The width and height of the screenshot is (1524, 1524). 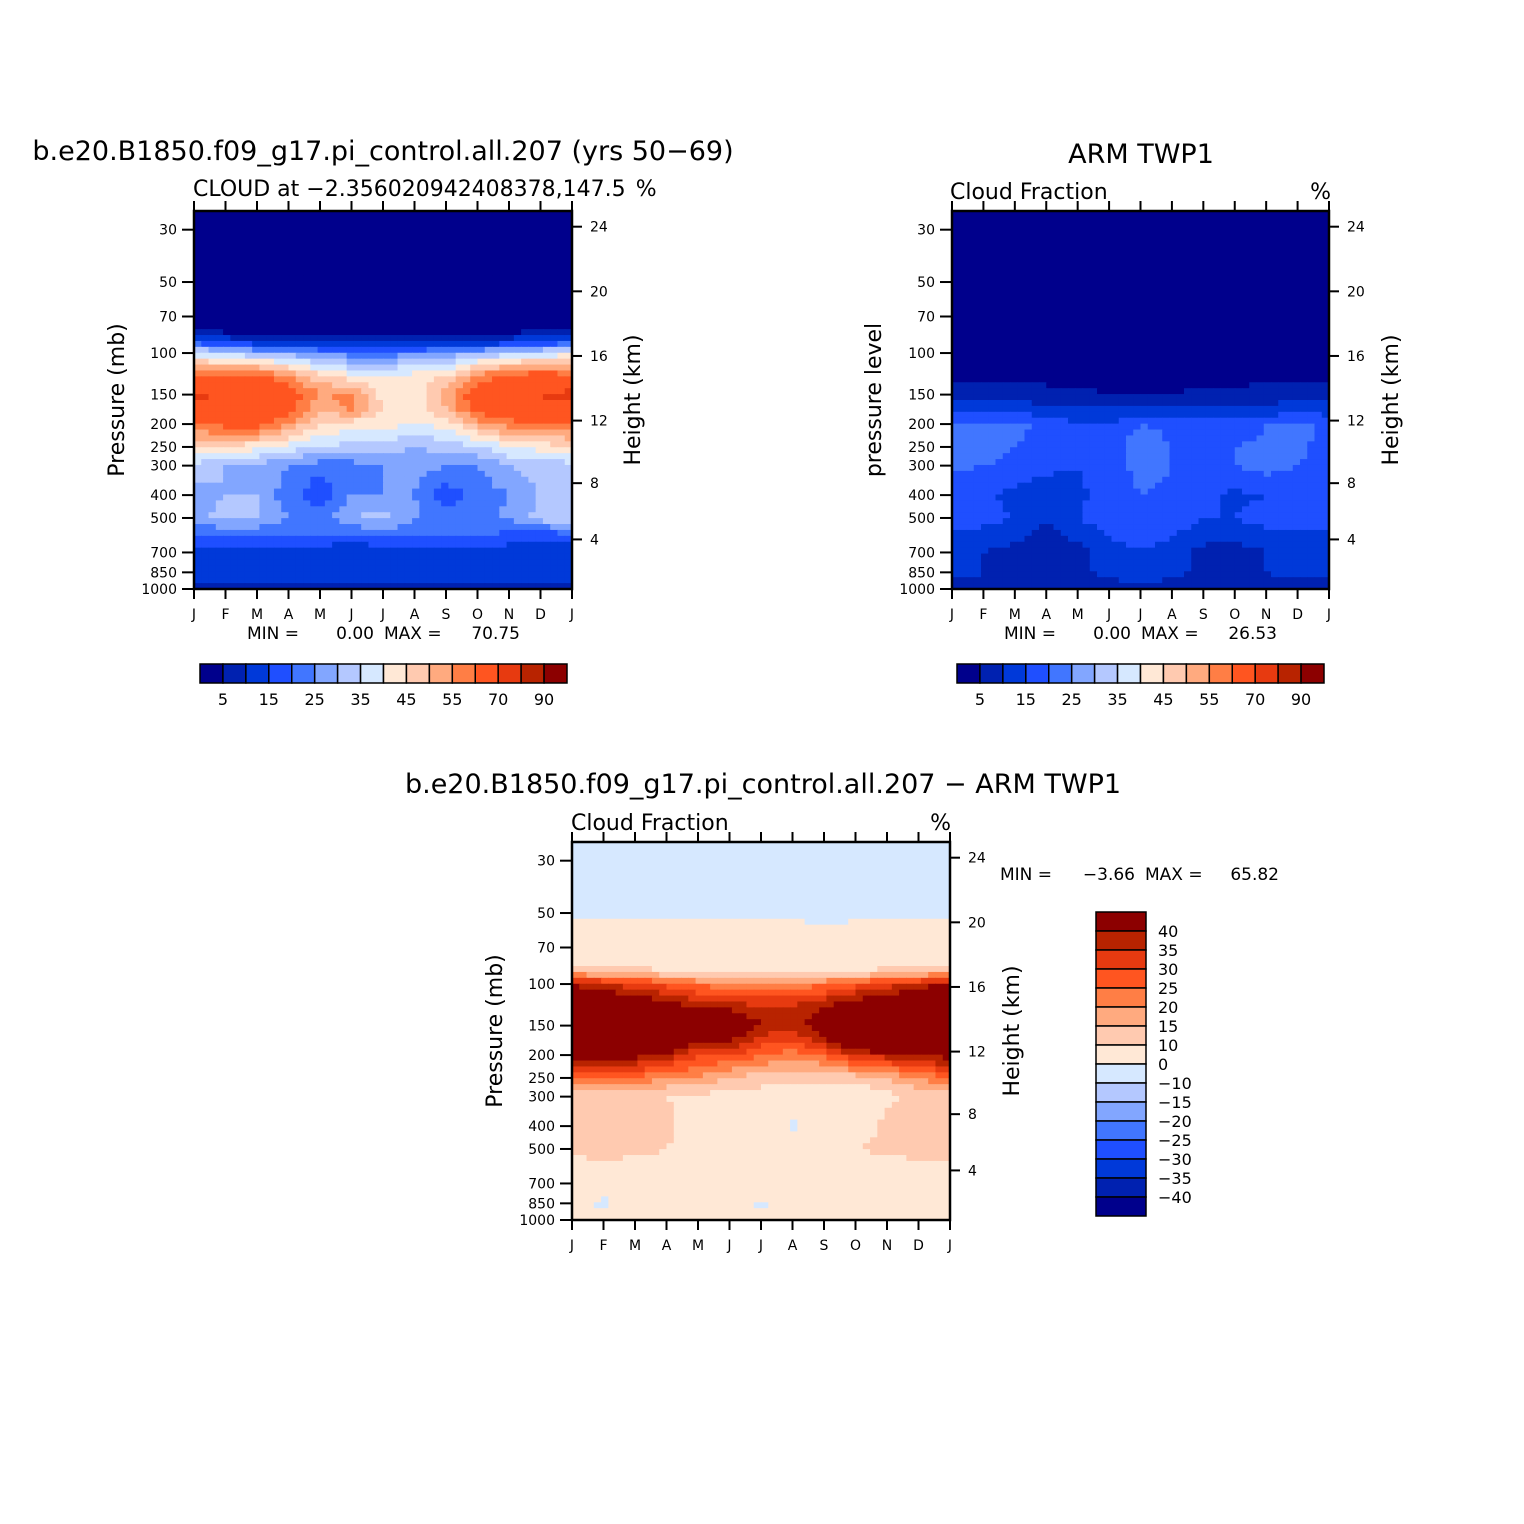 What do you see at coordinates (1141, 154) in the screenshot?
I see `panel-title: ARM TWP1` at bounding box center [1141, 154].